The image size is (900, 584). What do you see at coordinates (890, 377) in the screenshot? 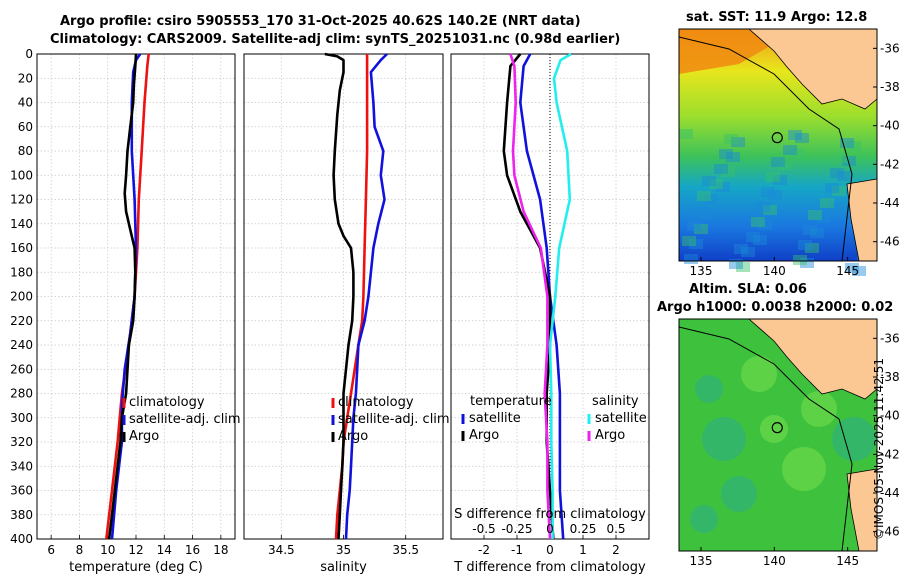
I see `map-y-tick-label: -38` at bounding box center [890, 377].